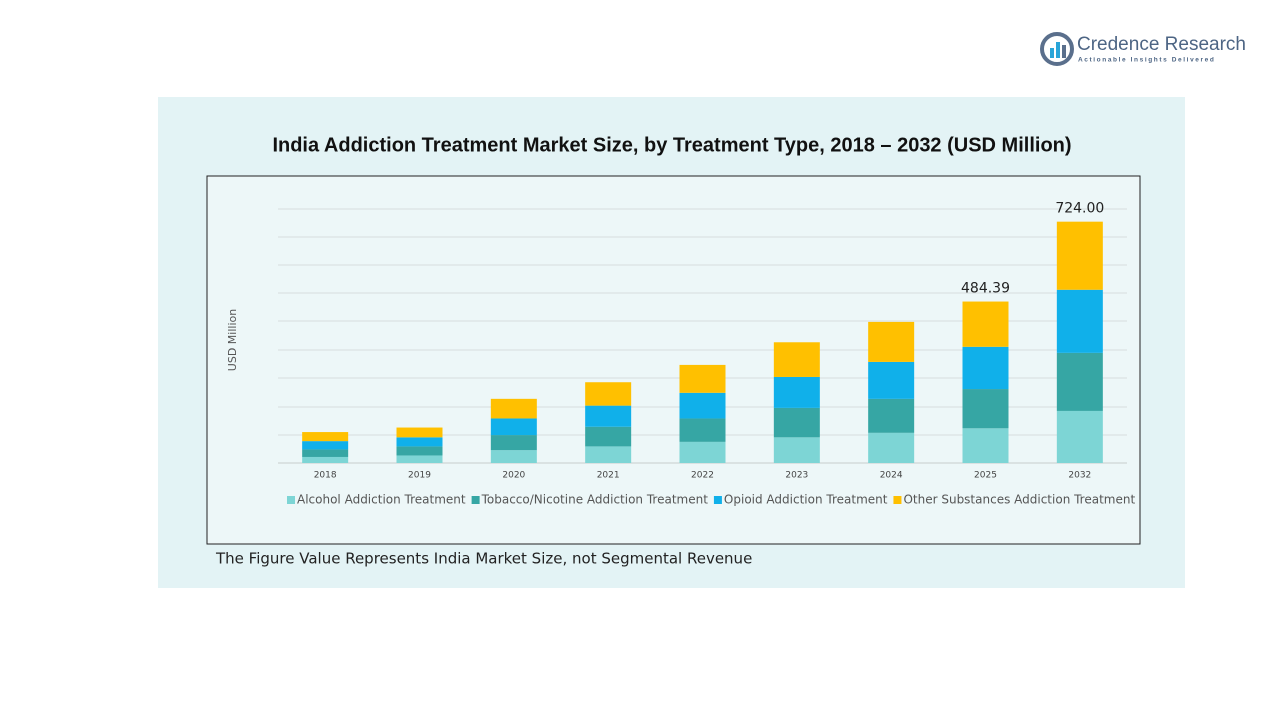  Describe the element at coordinates (1079, 209) in the screenshot. I see `total-label: 724.00` at that location.